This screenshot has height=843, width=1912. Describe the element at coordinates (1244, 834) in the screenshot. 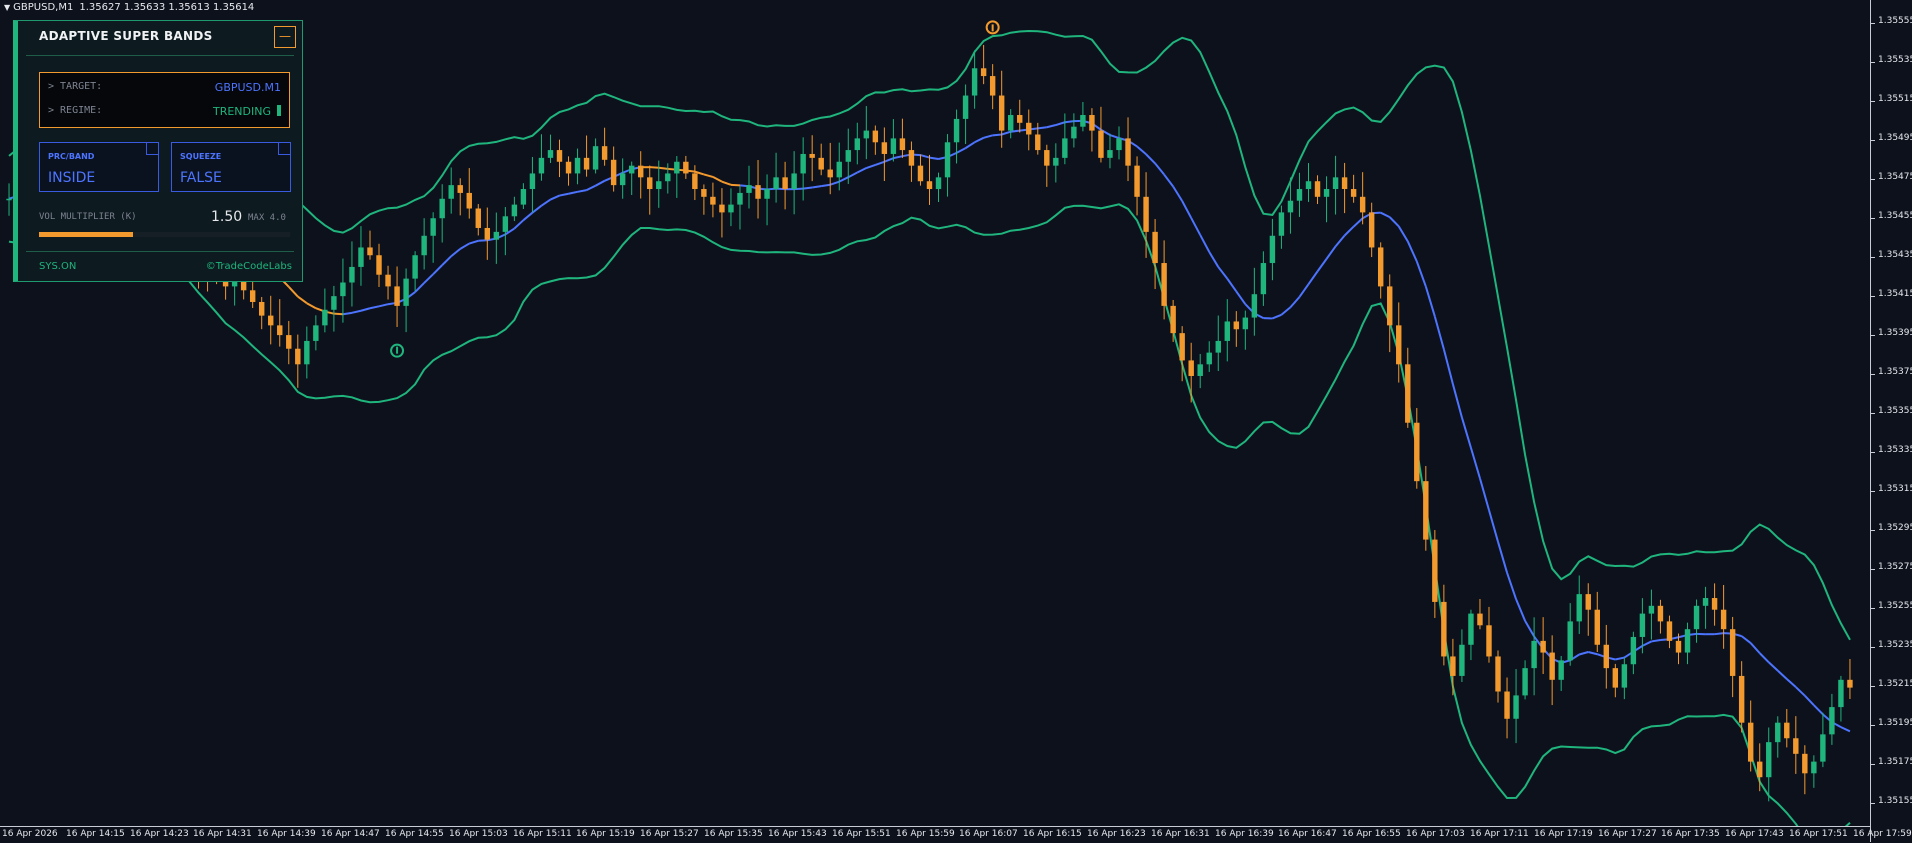

I see `time-tick: 16 Apr 16:39` at that location.